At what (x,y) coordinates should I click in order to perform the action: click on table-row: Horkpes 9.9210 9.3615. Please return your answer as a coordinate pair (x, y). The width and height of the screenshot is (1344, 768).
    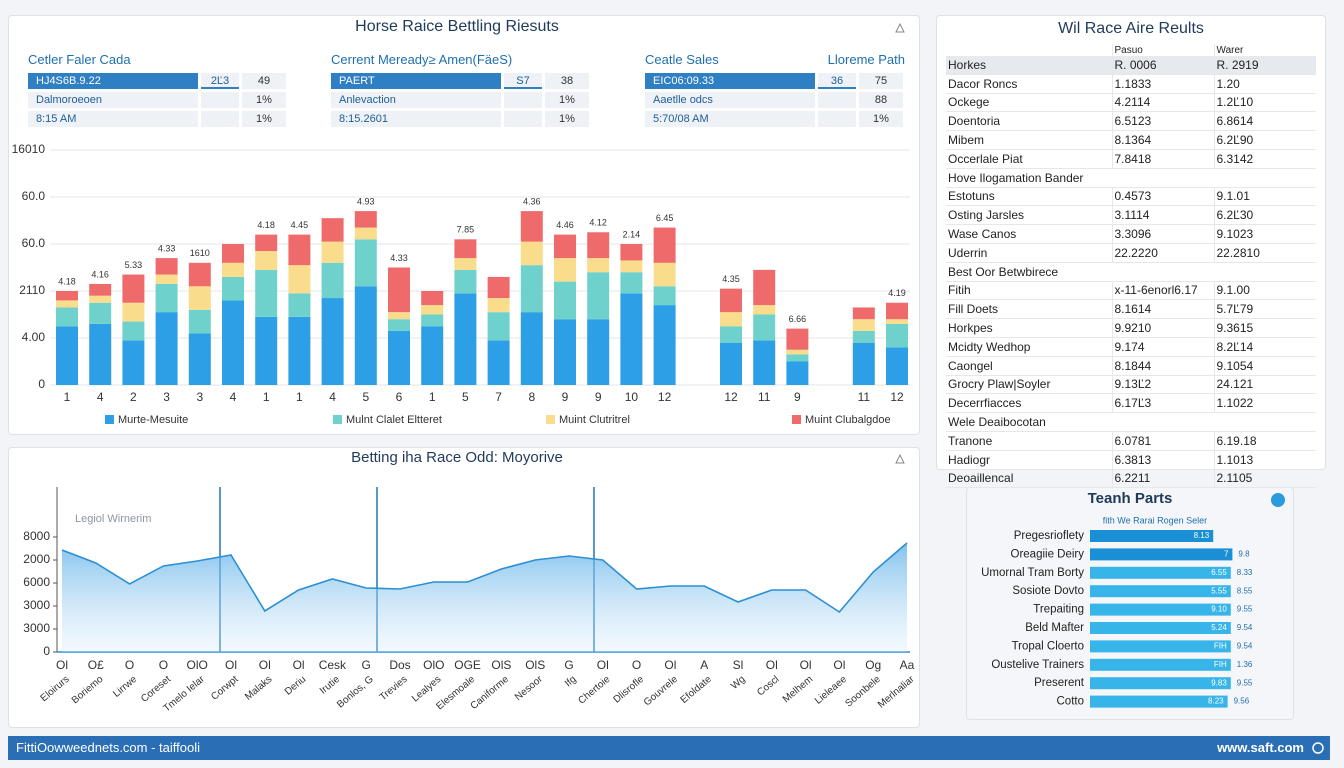
    Looking at the image, I should click on (1131, 328).